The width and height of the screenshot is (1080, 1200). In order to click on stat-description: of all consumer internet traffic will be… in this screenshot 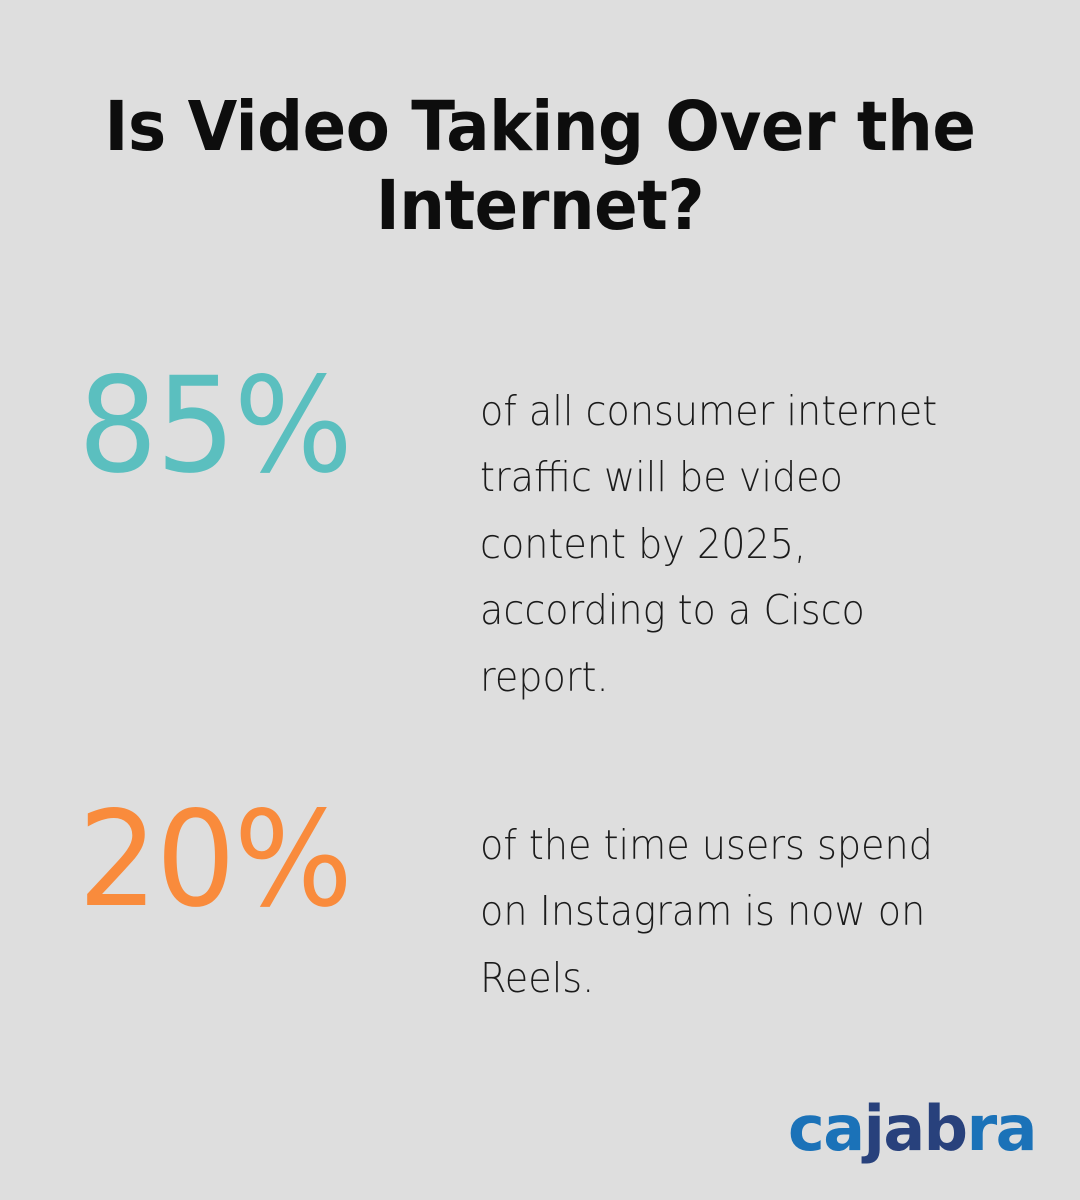, I will do `click(709, 544)`.